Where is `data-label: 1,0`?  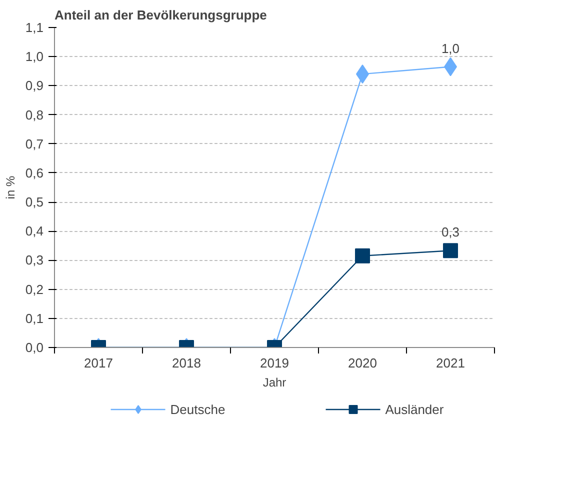 data-label: 1,0 is located at coordinates (450, 48).